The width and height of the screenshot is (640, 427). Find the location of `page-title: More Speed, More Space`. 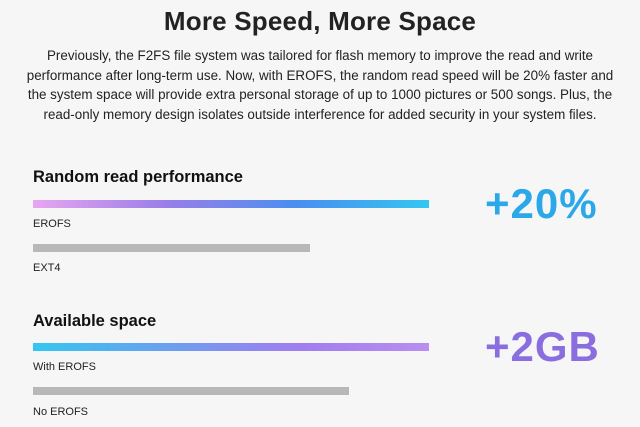

page-title: More Speed, More Space is located at coordinates (320, 21).